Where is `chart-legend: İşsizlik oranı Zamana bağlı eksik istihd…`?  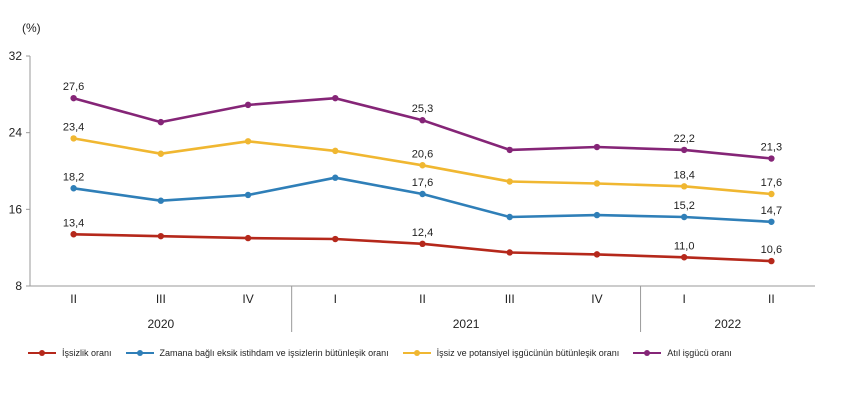
chart-legend: İşsizlik oranı Zamana bağlı eksik istihd… is located at coordinates (380, 353).